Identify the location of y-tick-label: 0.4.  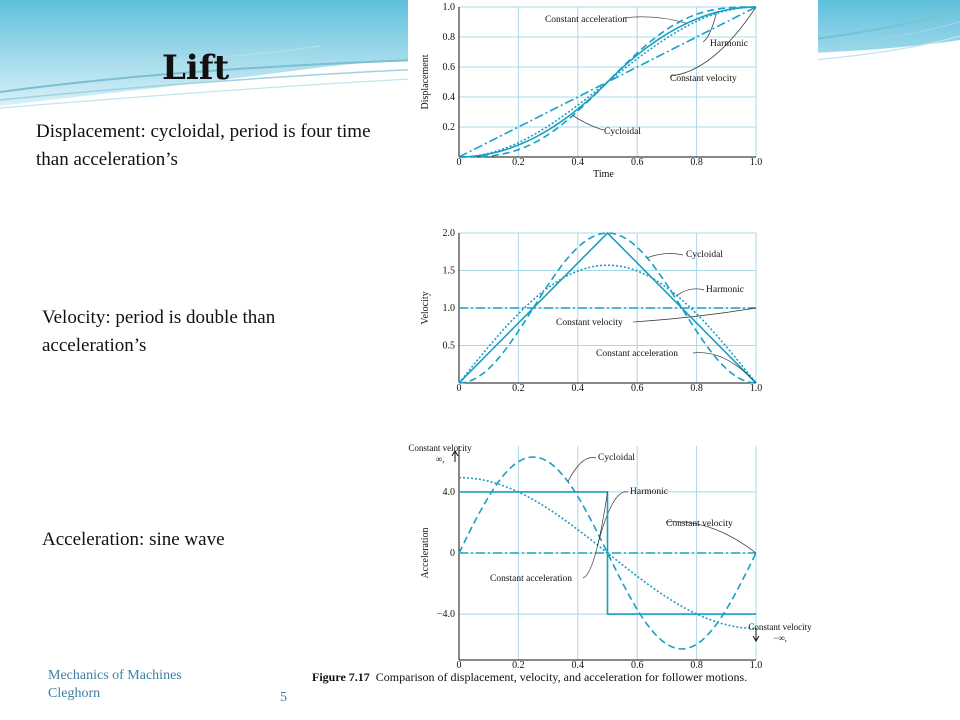
(449, 97).